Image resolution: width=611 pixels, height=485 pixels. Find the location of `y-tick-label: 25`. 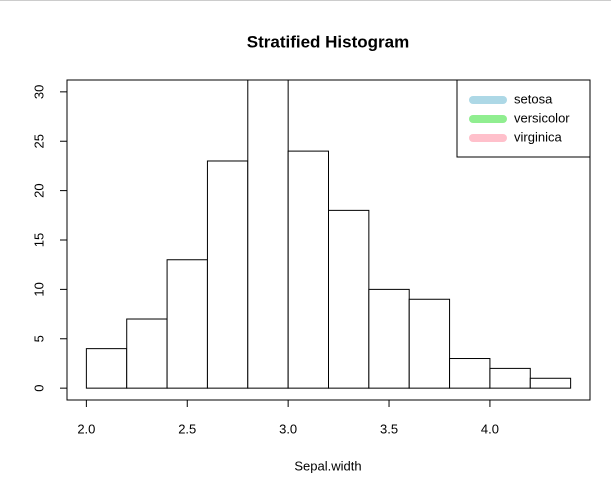

y-tick-label: 25 is located at coordinates (38, 141).